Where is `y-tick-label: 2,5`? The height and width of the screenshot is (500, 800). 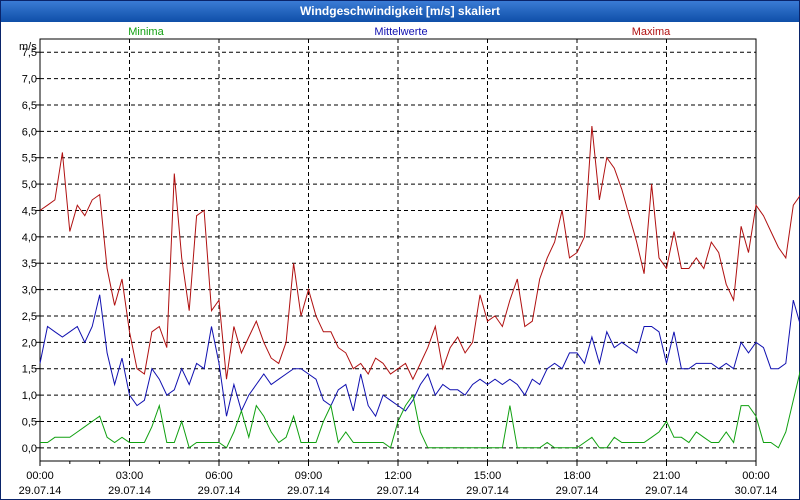 y-tick-label: 2,5 is located at coordinates (29, 317).